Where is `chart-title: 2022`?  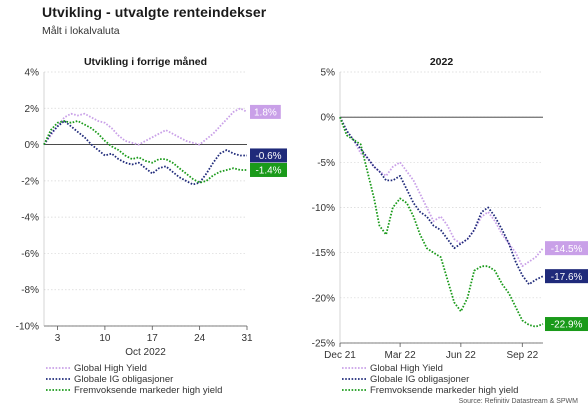
chart-title: 2022 is located at coordinates (442, 62).